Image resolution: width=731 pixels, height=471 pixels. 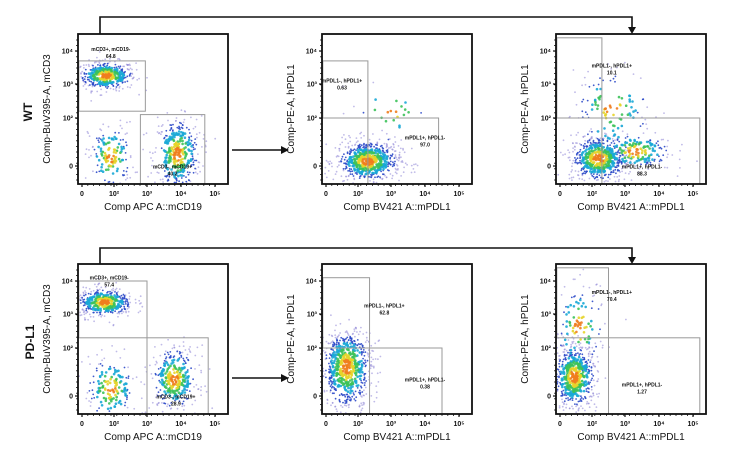 What do you see at coordinates (214, 424) in the screenshot?
I see `x-tick-label: 10⁵` at bounding box center [214, 424].